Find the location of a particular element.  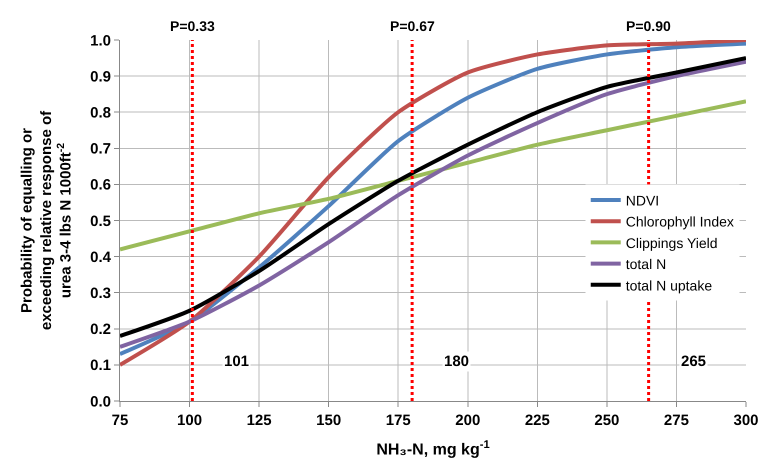

annotation: P=0.33 is located at coordinates (192, 26).